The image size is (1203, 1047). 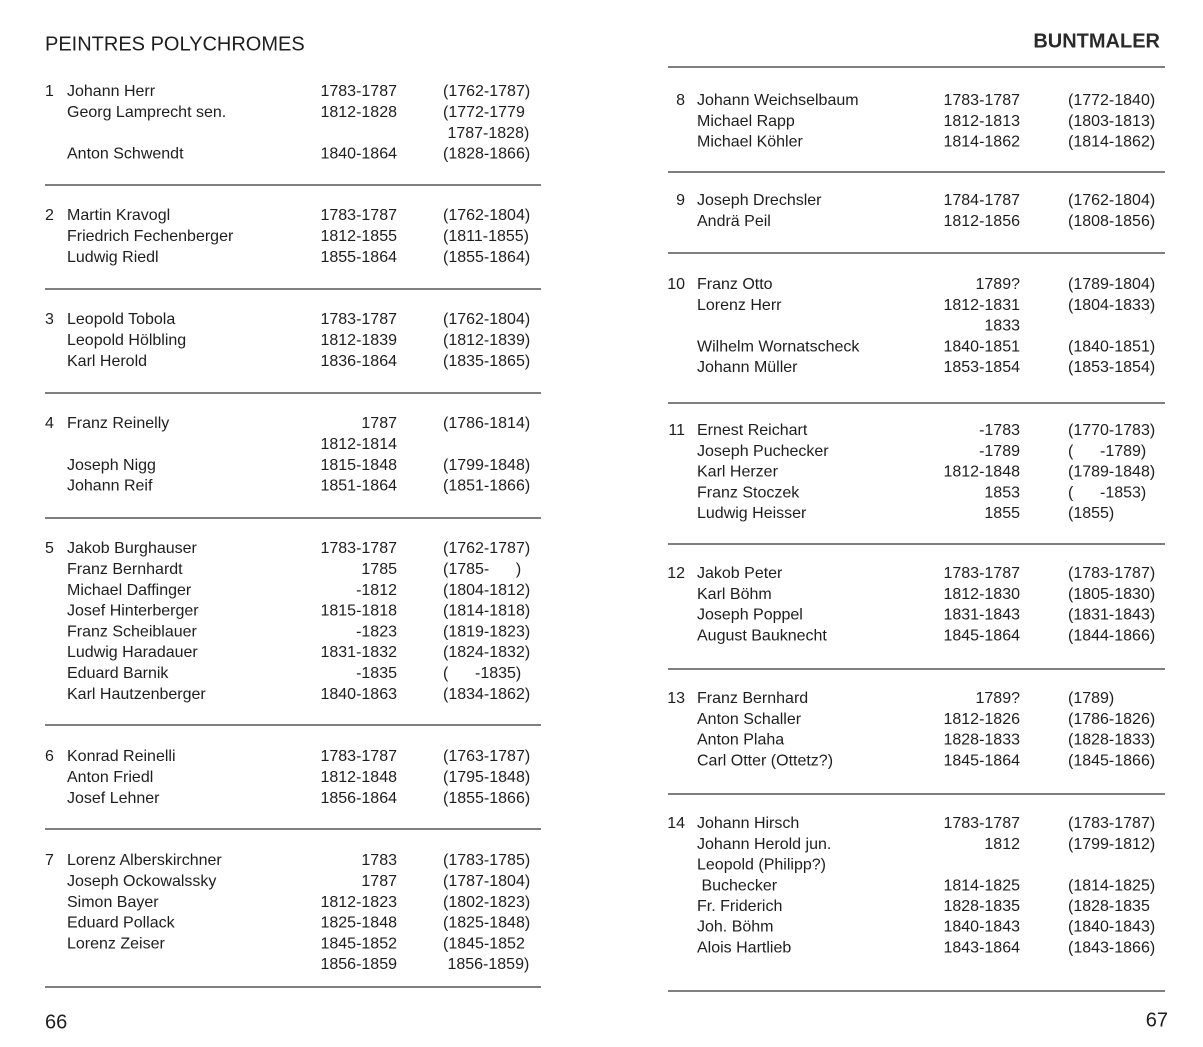 I want to click on life-range: (1799-1812), so click(x=1111, y=844).